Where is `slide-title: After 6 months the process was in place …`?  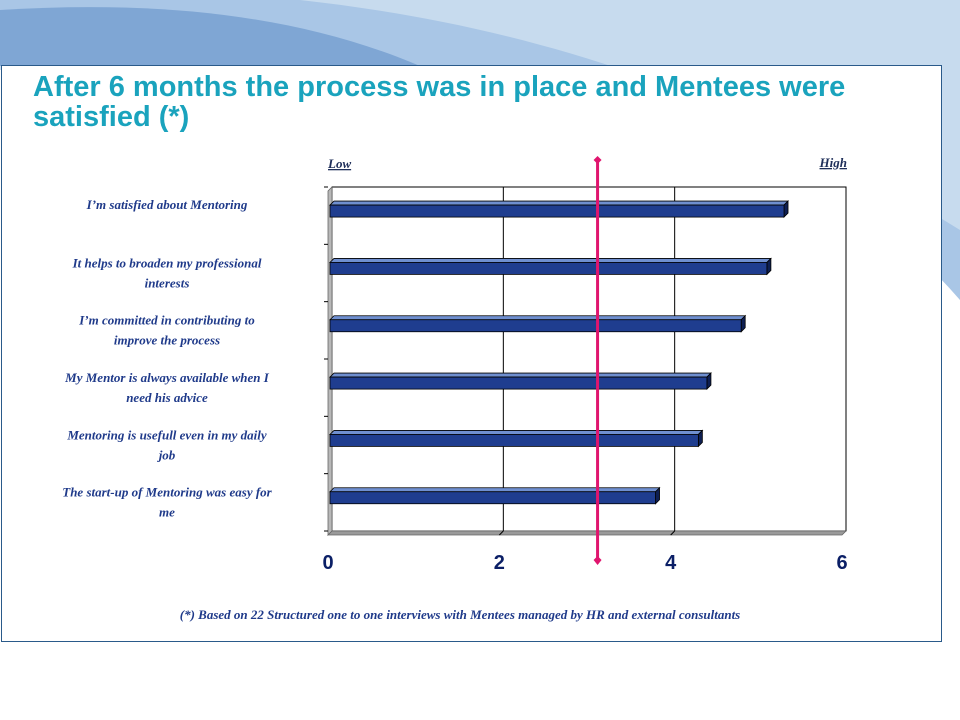
slide-title: After 6 months the process was in place … is located at coordinates (439, 102).